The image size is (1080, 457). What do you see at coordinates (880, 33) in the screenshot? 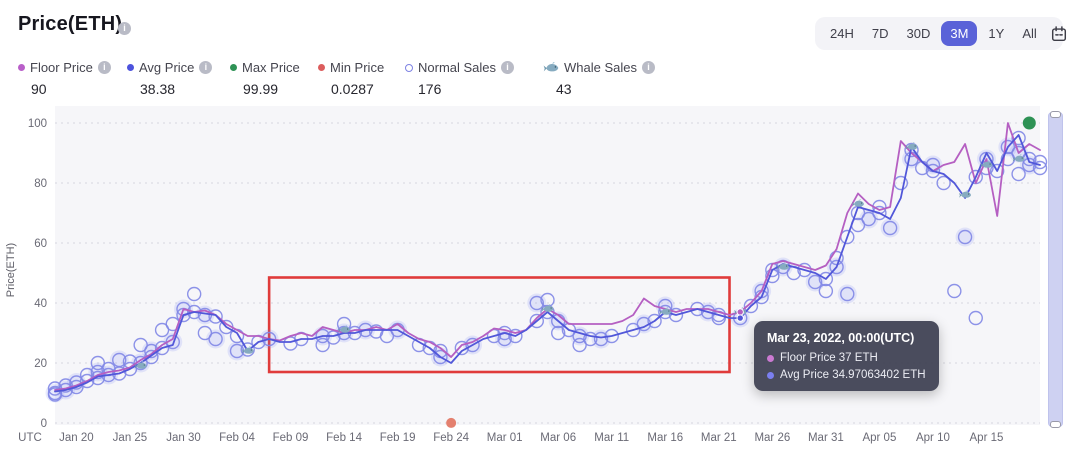
I see `range-button-7d: 7D` at bounding box center [880, 33].